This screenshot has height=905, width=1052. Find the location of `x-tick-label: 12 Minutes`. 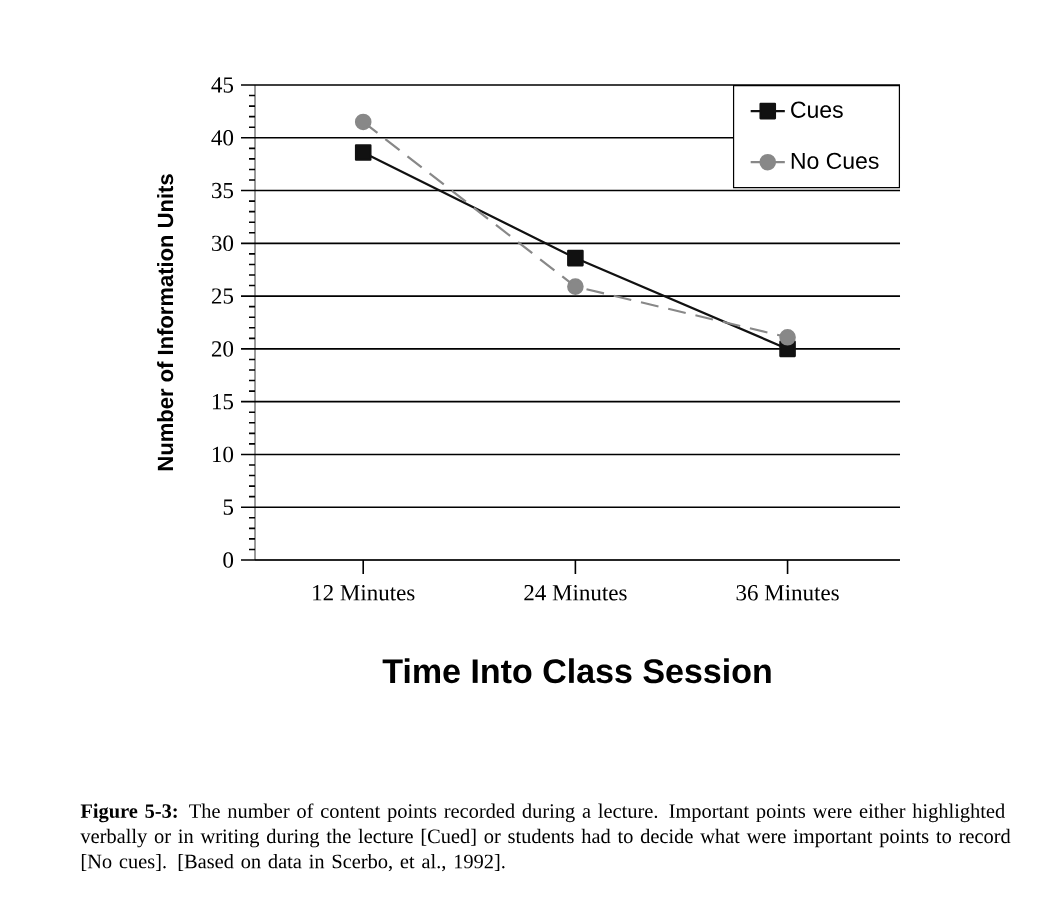

x-tick-label: 12 Minutes is located at coordinates (364, 593).